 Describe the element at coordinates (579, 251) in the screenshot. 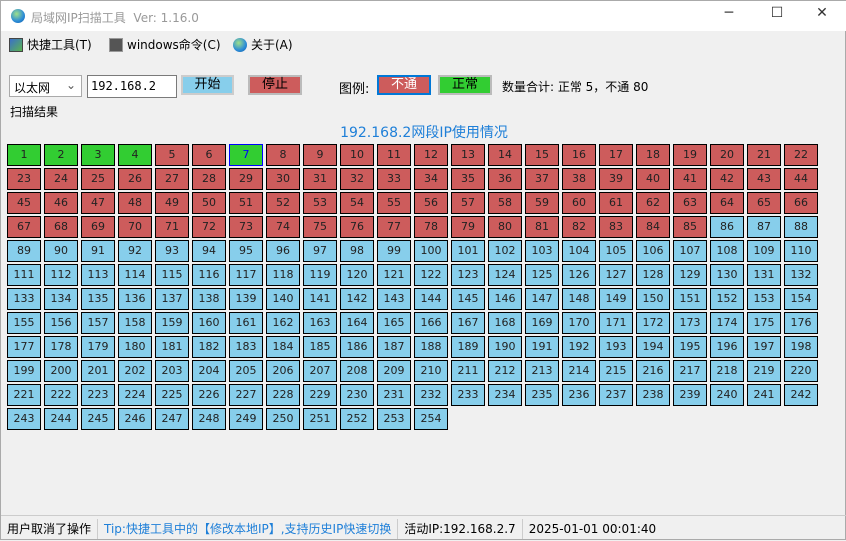

I see `ip-cell-104: 104` at that location.